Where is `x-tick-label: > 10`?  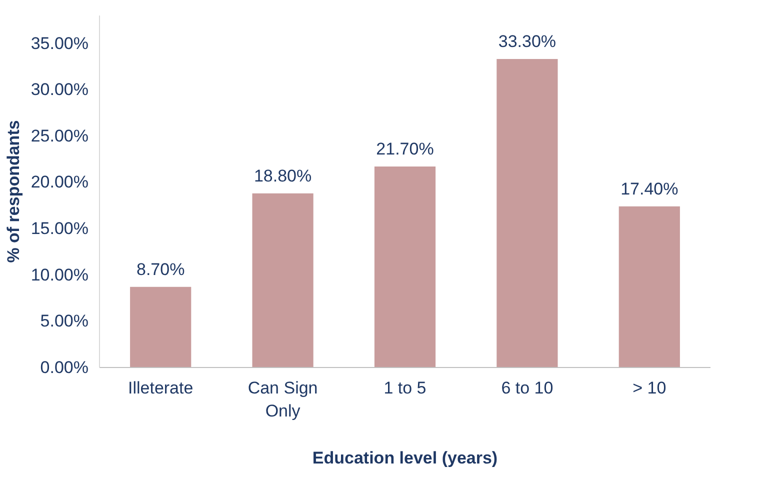
x-tick-label: > 10 is located at coordinates (649, 388).